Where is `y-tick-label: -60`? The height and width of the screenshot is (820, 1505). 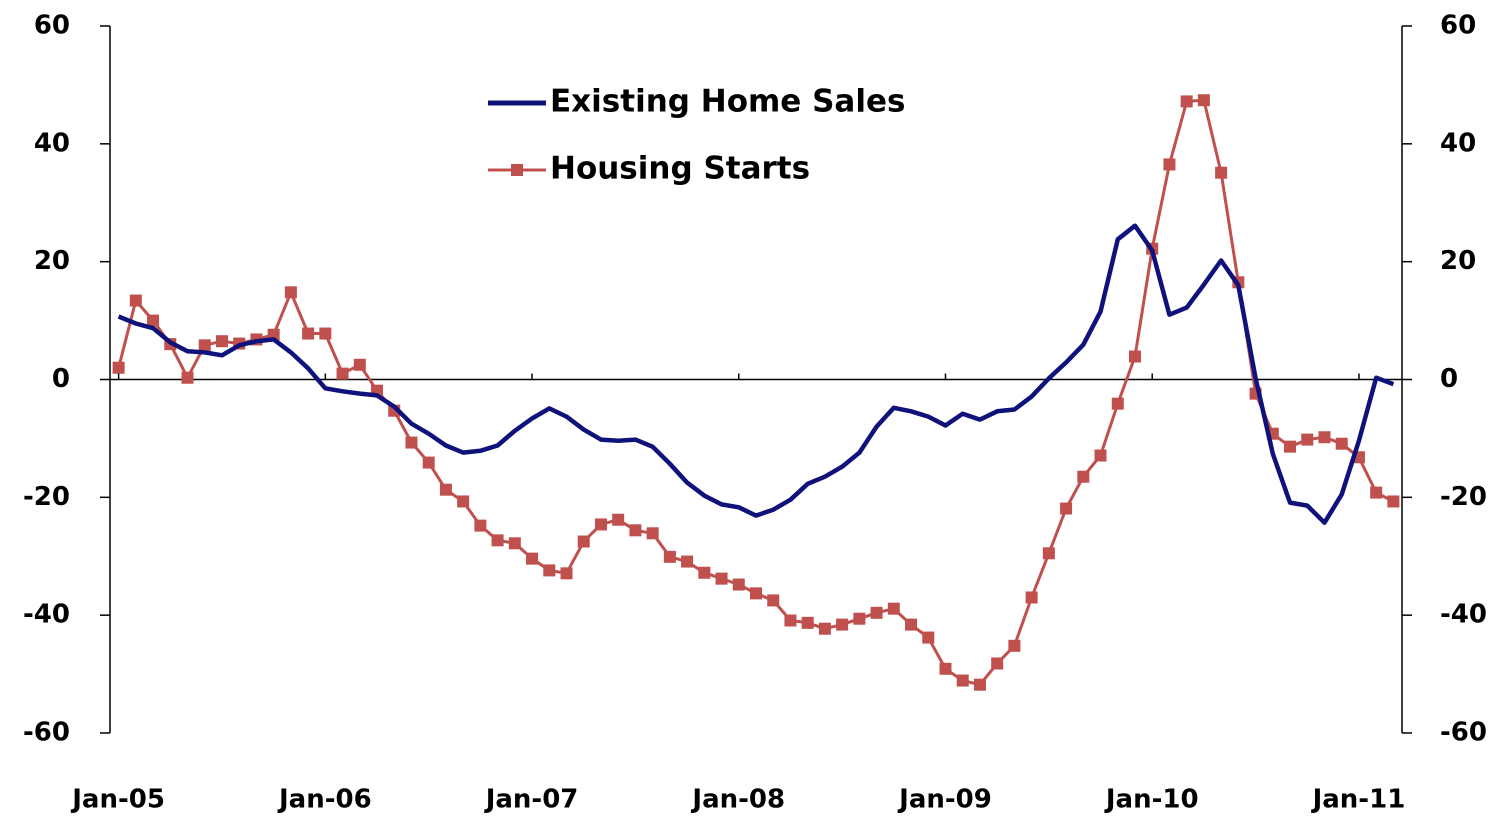
y-tick-label: -60 is located at coordinates (46, 733).